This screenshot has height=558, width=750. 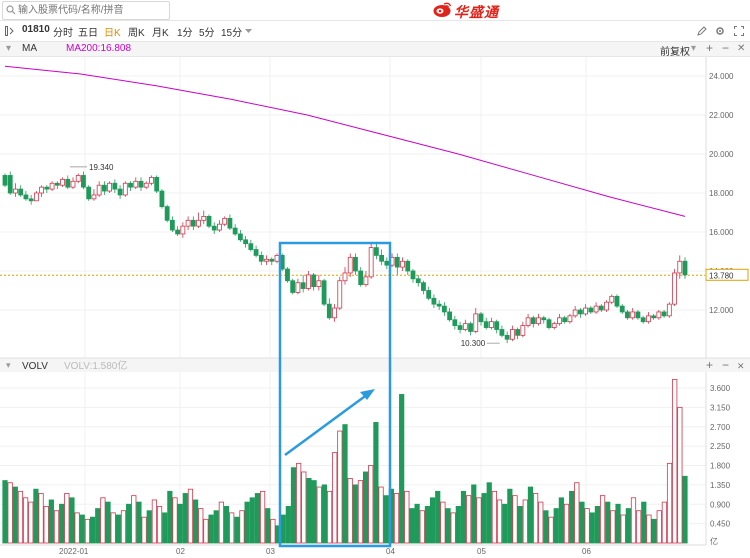 I want to click on volume-tick-label: 3.600, so click(x=720, y=388).